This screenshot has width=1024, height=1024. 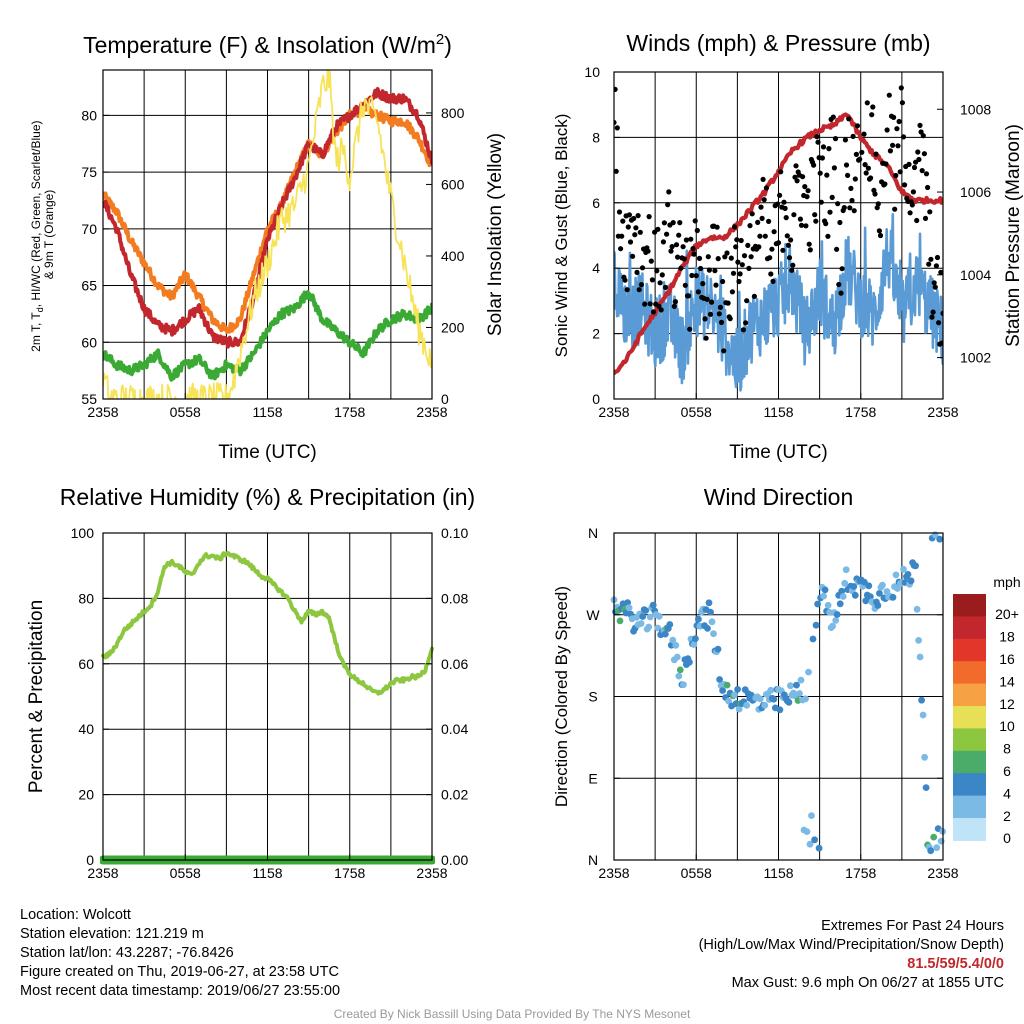 What do you see at coordinates (36, 696) in the screenshot?
I see `rh-y-label: Percent & Precipitation` at bounding box center [36, 696].